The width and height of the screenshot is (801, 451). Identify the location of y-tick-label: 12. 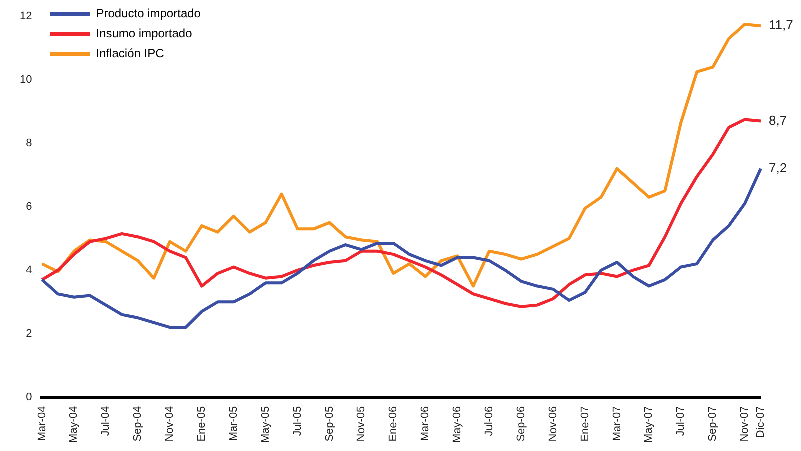
(26, 16).